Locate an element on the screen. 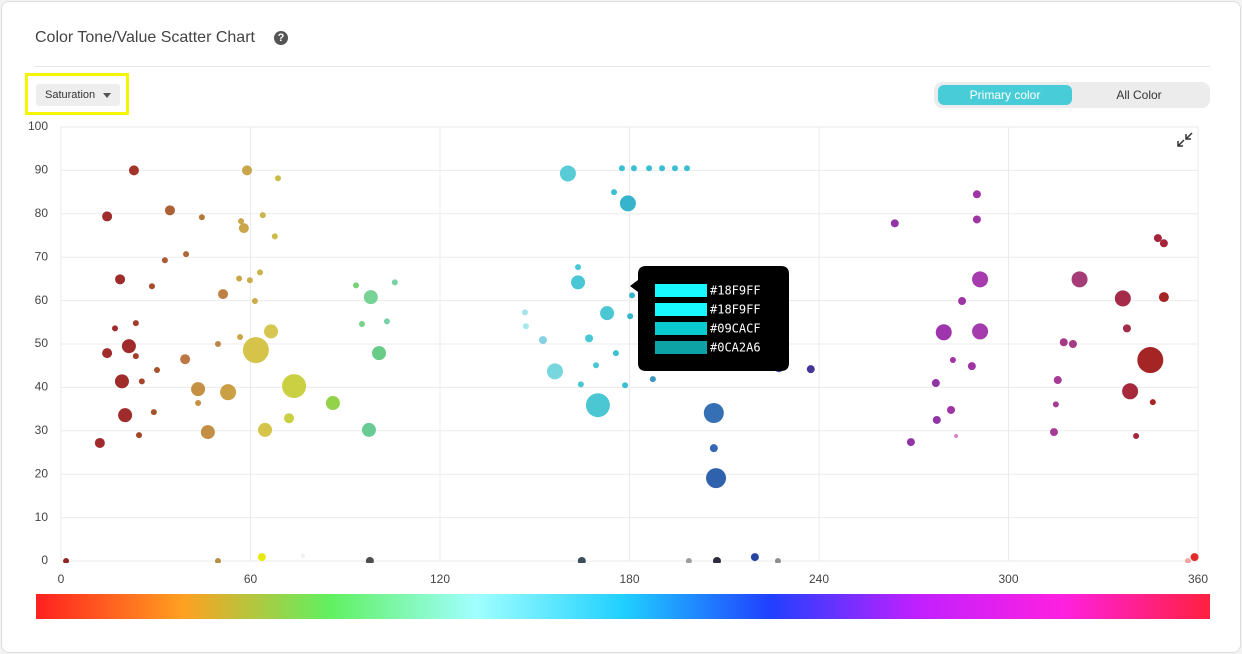 The height and width of the screenshot is (654, 1242). x-tick-label: 180 is located at coordinates (629, 579).